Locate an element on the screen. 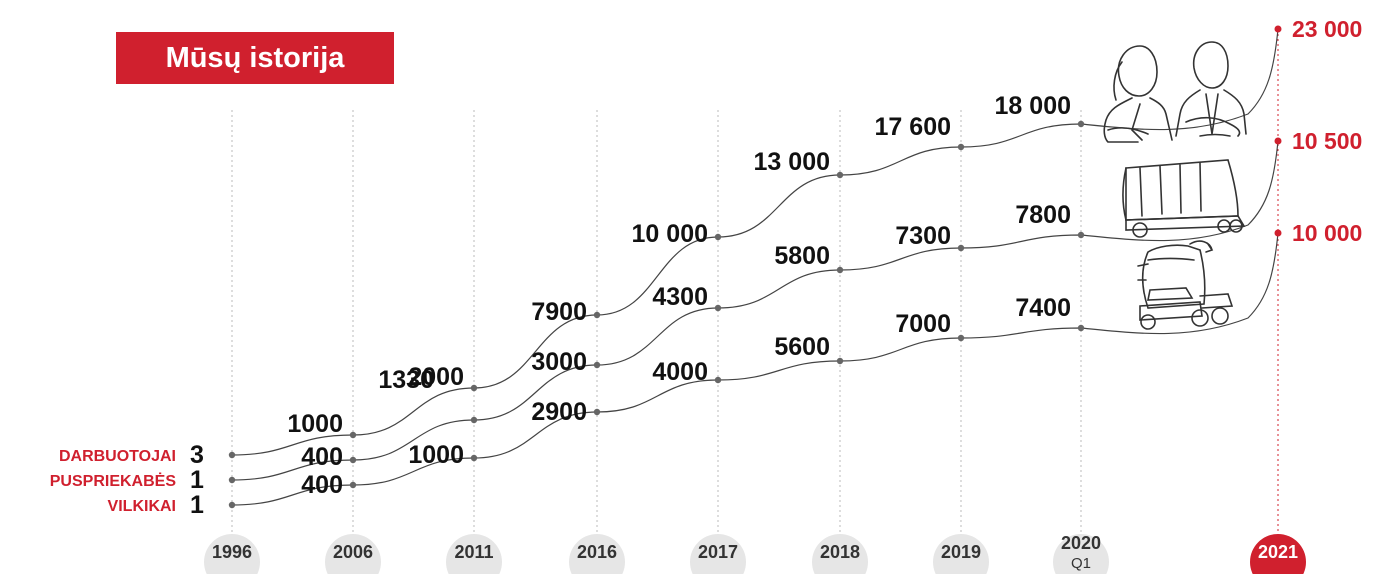 Image resolution: width=1388 pixels, height=574 pixels. year-label: 2006 is located at coordinates (353, 552).